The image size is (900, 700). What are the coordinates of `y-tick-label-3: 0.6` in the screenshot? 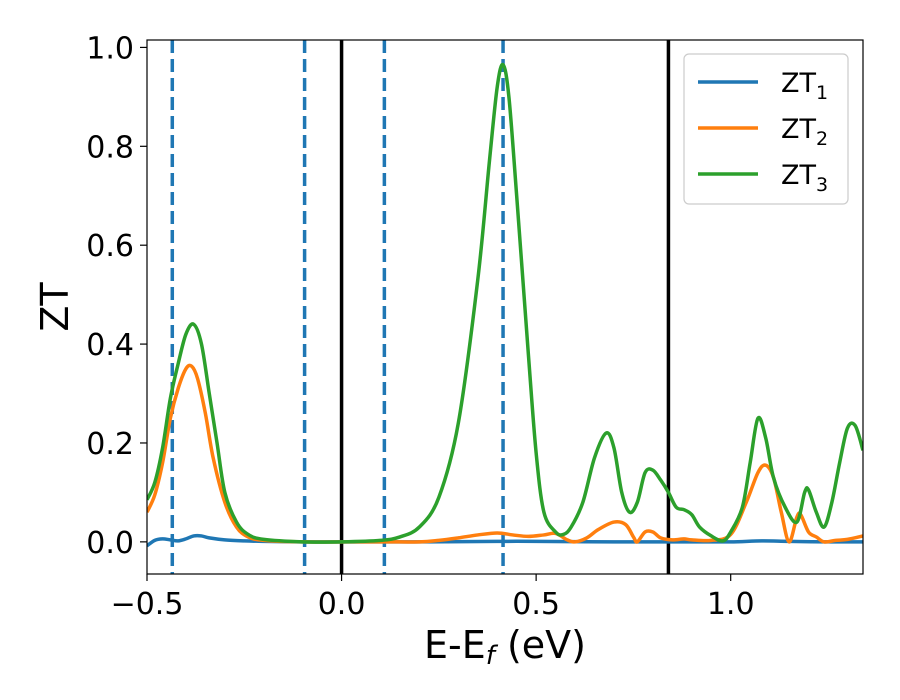 It's located at (110, 246).